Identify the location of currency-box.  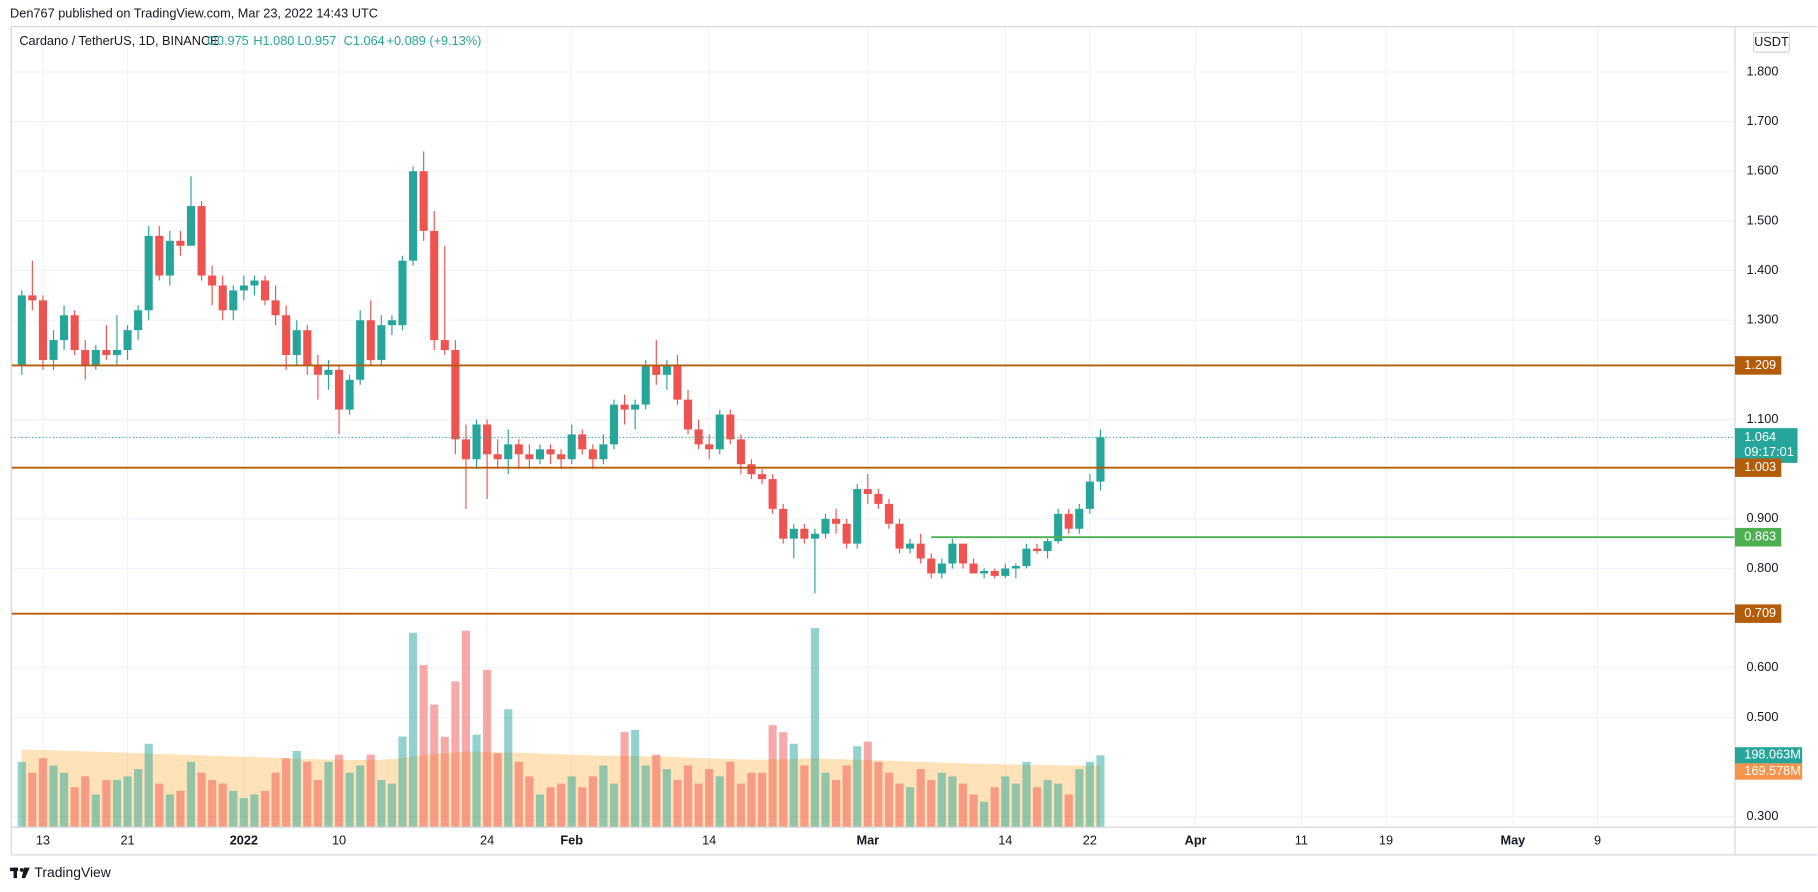
(1771, 42).